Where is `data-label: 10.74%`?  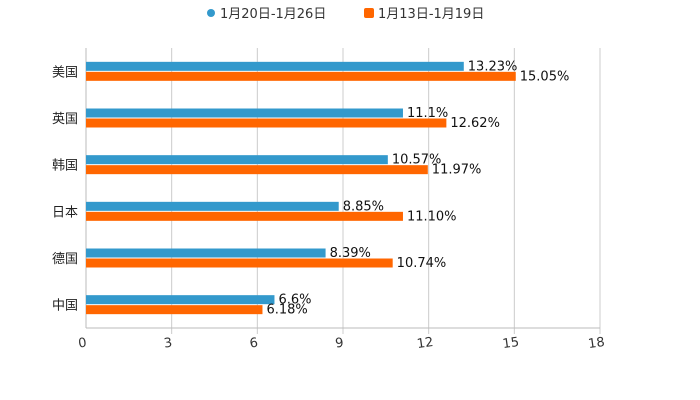 data-label: 10.74% is located at coordinates (422, 263).